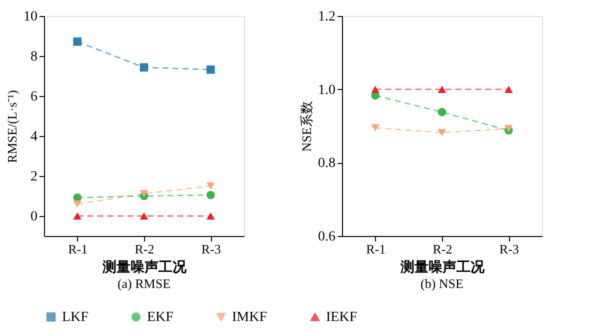 Image resolution: width=606 pixels, height=334 pixels. What do you see at coordinates (144, 283) in the screenshot?
I see `text: (a) RMSE` at bounding box center [144, 283].